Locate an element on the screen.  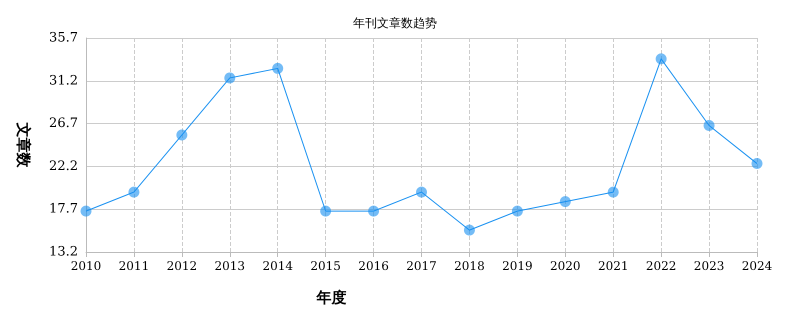
x-tick-label: 2023 is located at coordinates (709, 266).